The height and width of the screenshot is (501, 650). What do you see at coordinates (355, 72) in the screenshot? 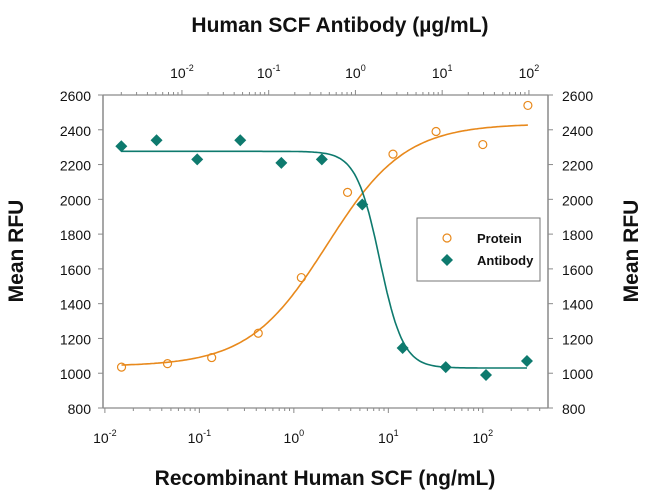
I see `x-top-tick-label: 10⁰` at bounding box center [355, 72].